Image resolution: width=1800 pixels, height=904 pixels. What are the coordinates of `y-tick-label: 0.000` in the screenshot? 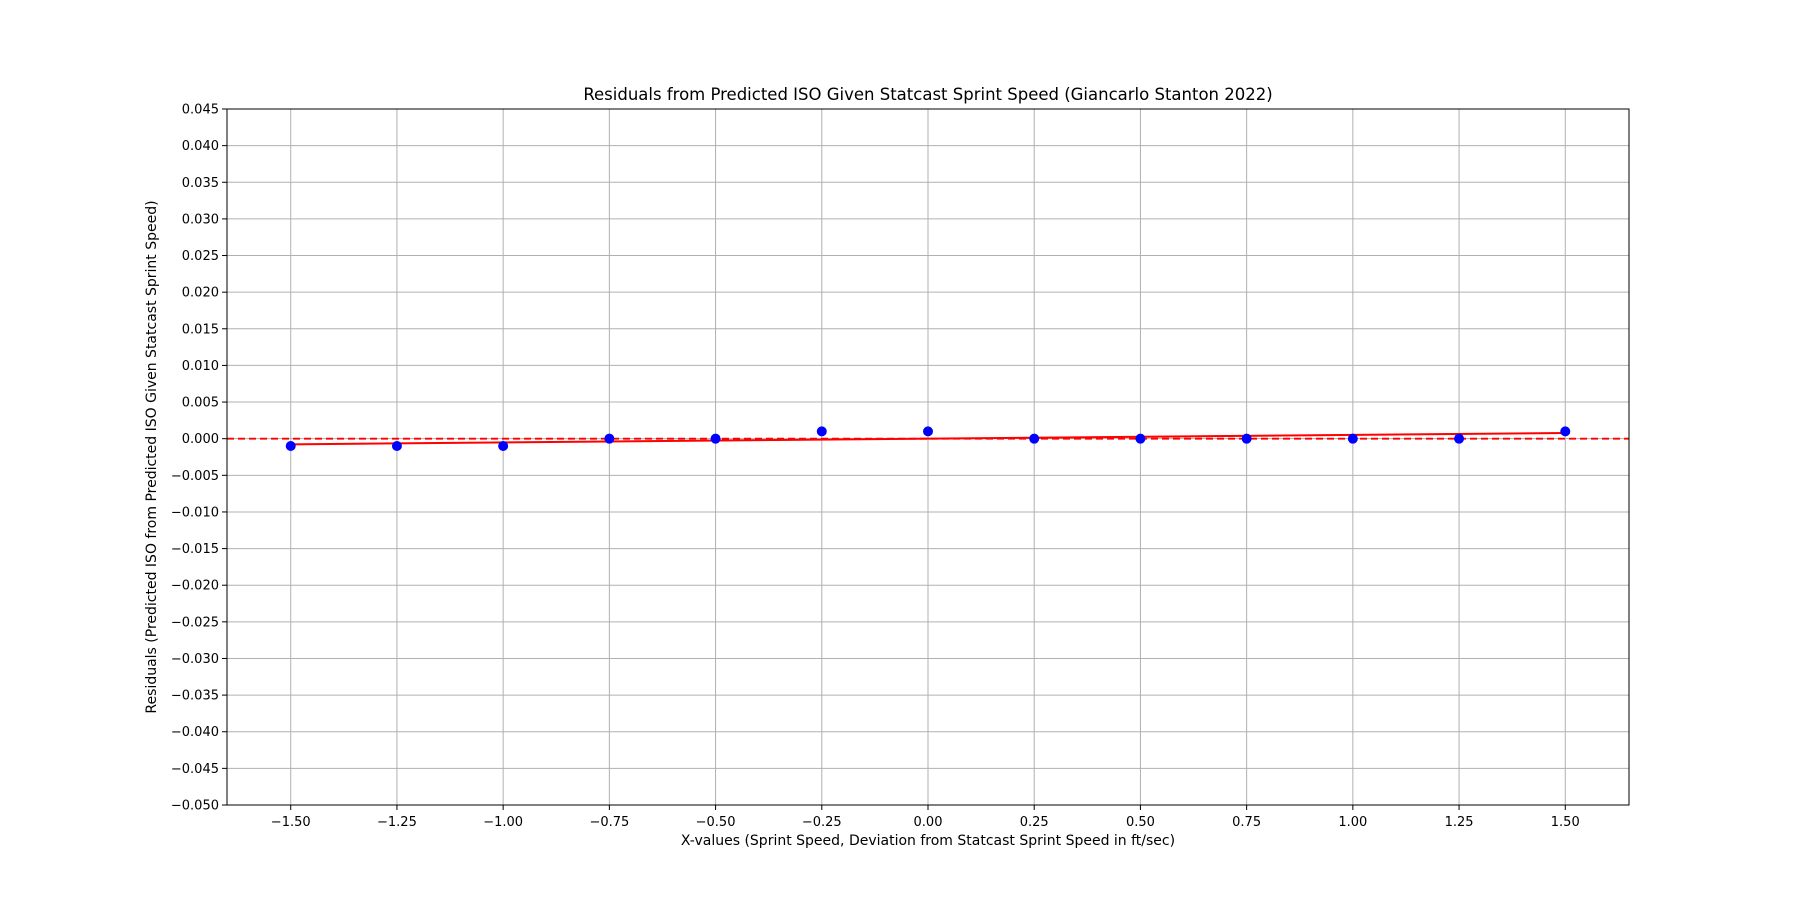 It's located at (200, 439).